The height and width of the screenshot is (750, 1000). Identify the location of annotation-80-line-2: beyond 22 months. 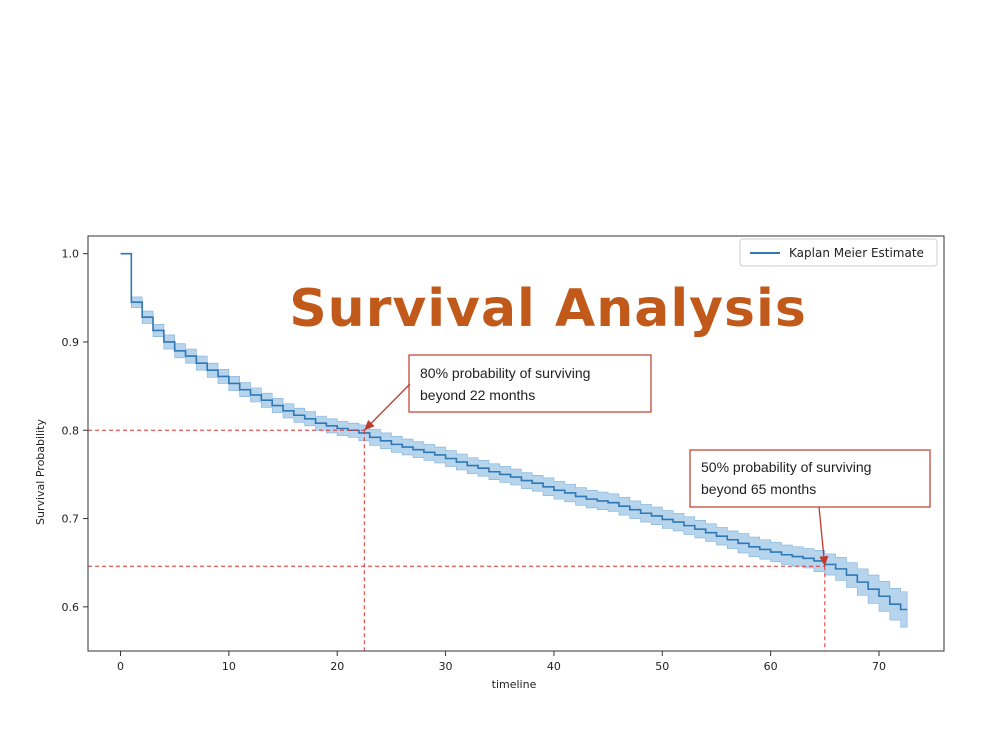
(477, 395).